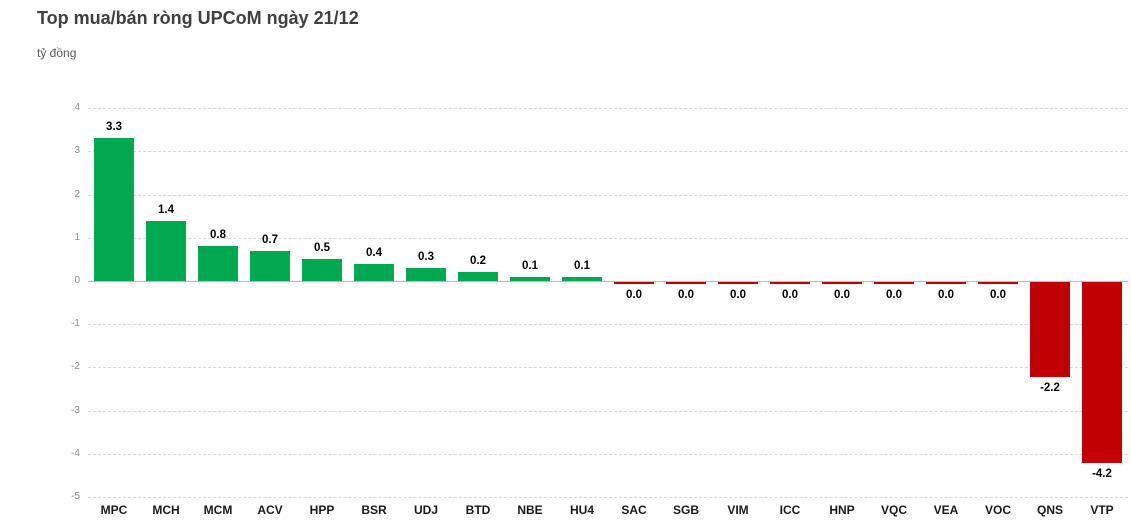 The width and height of the screenshot is (1131, 523). What do you see at coordinates (166, 250) in the screenshot?
I see `bar-mch` at bounding box center [166, 250].